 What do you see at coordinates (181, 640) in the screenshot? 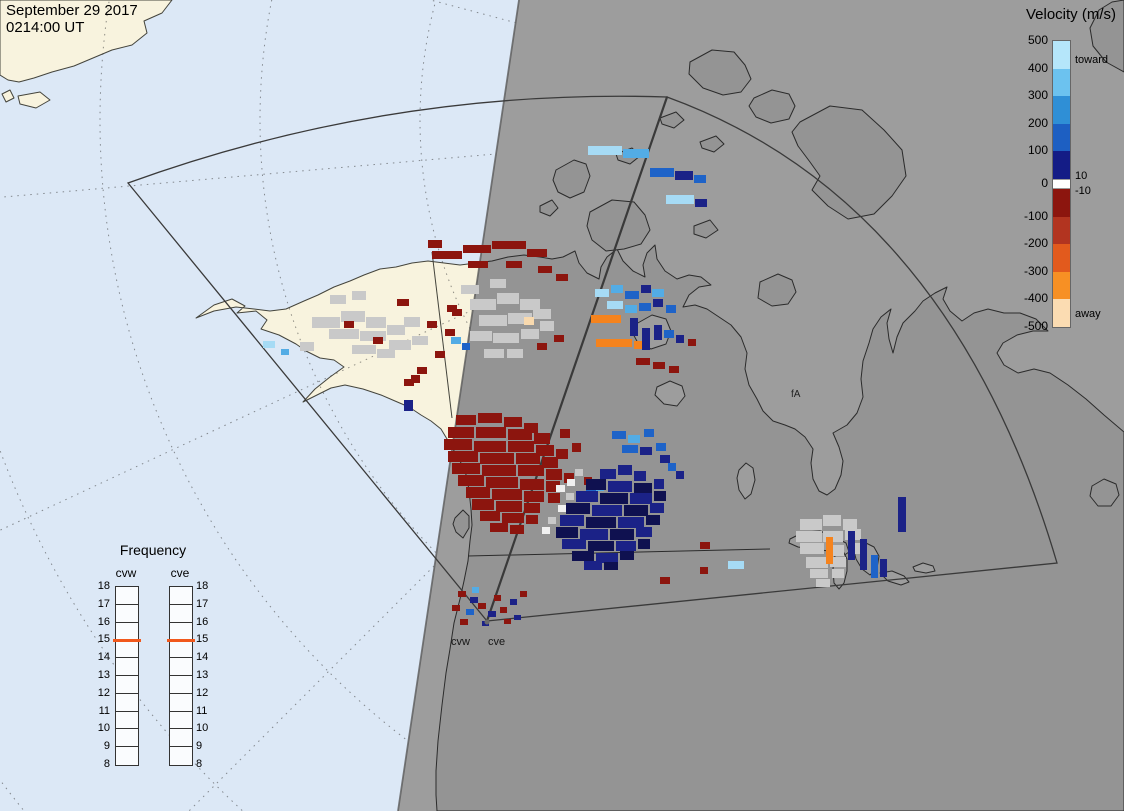
I see `frequency-current-marker` at bounding box center [181, 640].